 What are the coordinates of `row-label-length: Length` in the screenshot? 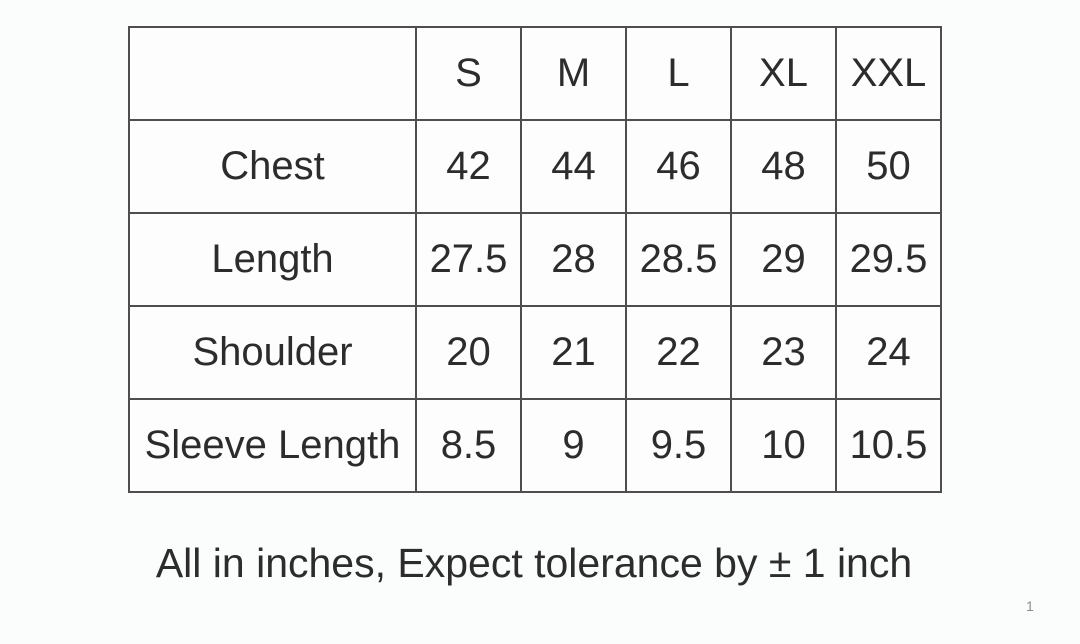 It's located at (272, 259).